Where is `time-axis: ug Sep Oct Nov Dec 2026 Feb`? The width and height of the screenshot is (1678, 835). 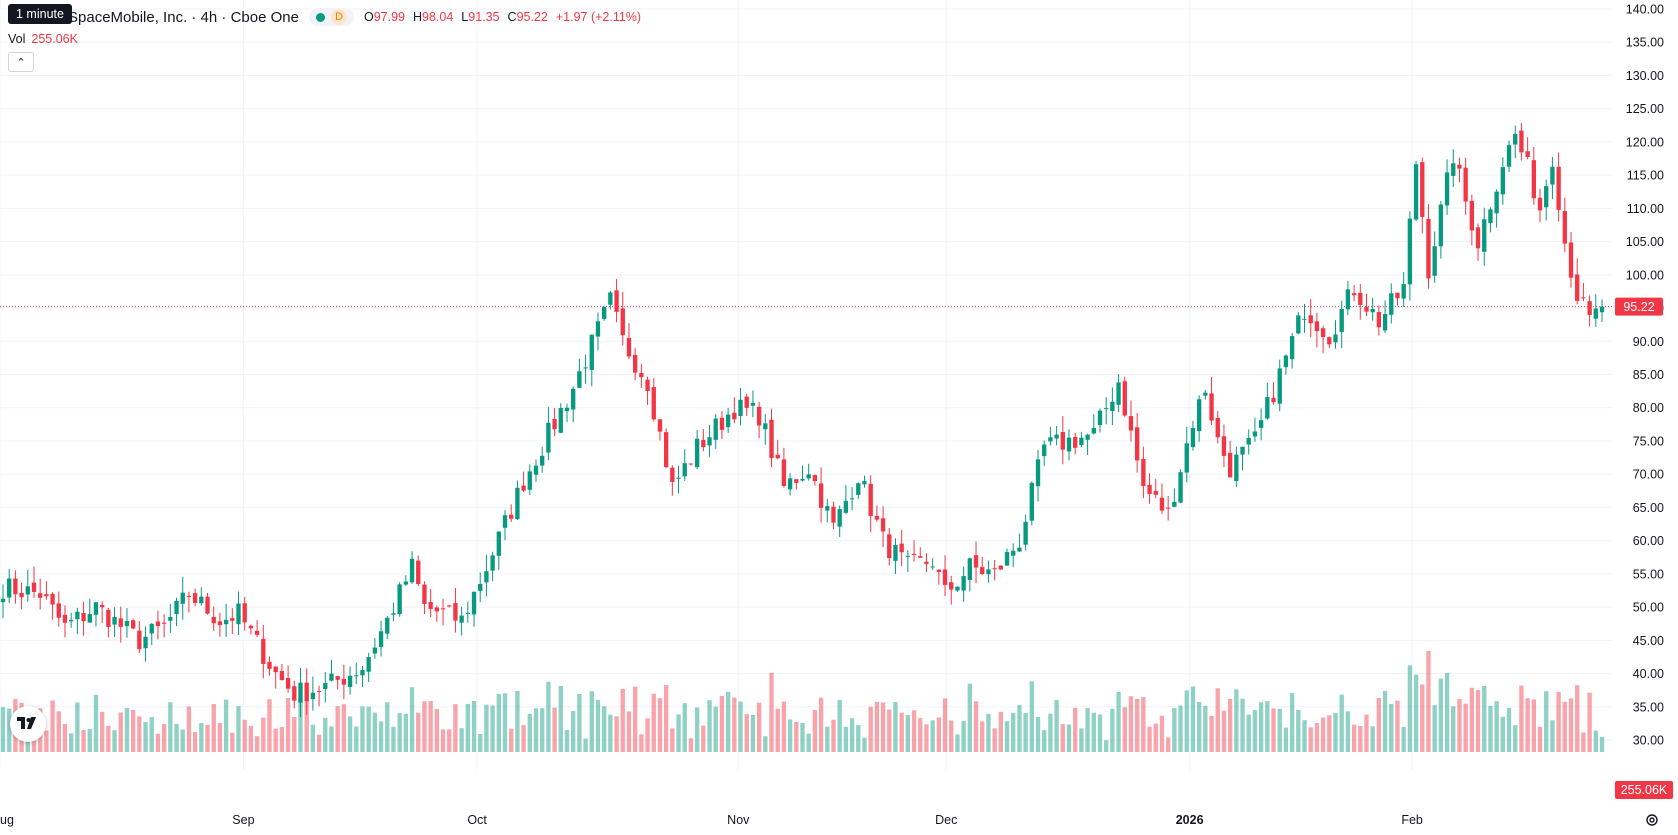
time-axis: ug Sep Oct Nov Dec 2026 Feb is located at coordinates (711, 820).